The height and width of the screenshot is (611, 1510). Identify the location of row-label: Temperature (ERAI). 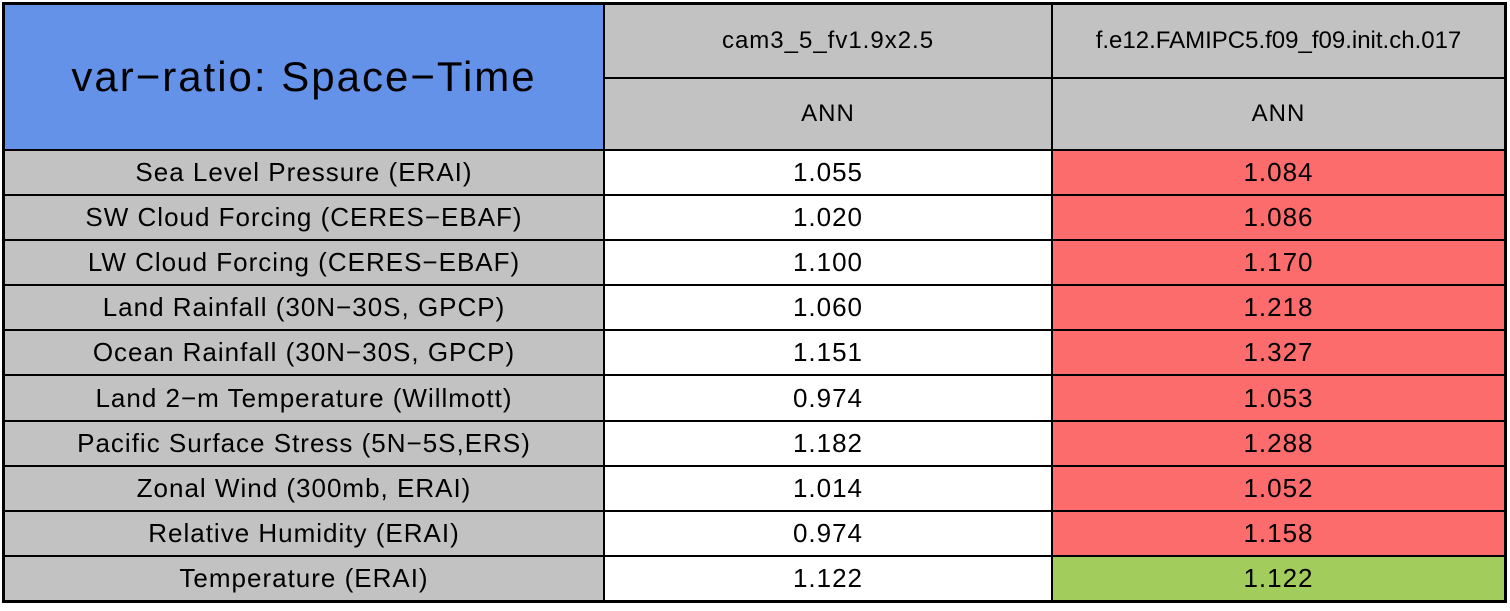
(304, 578).